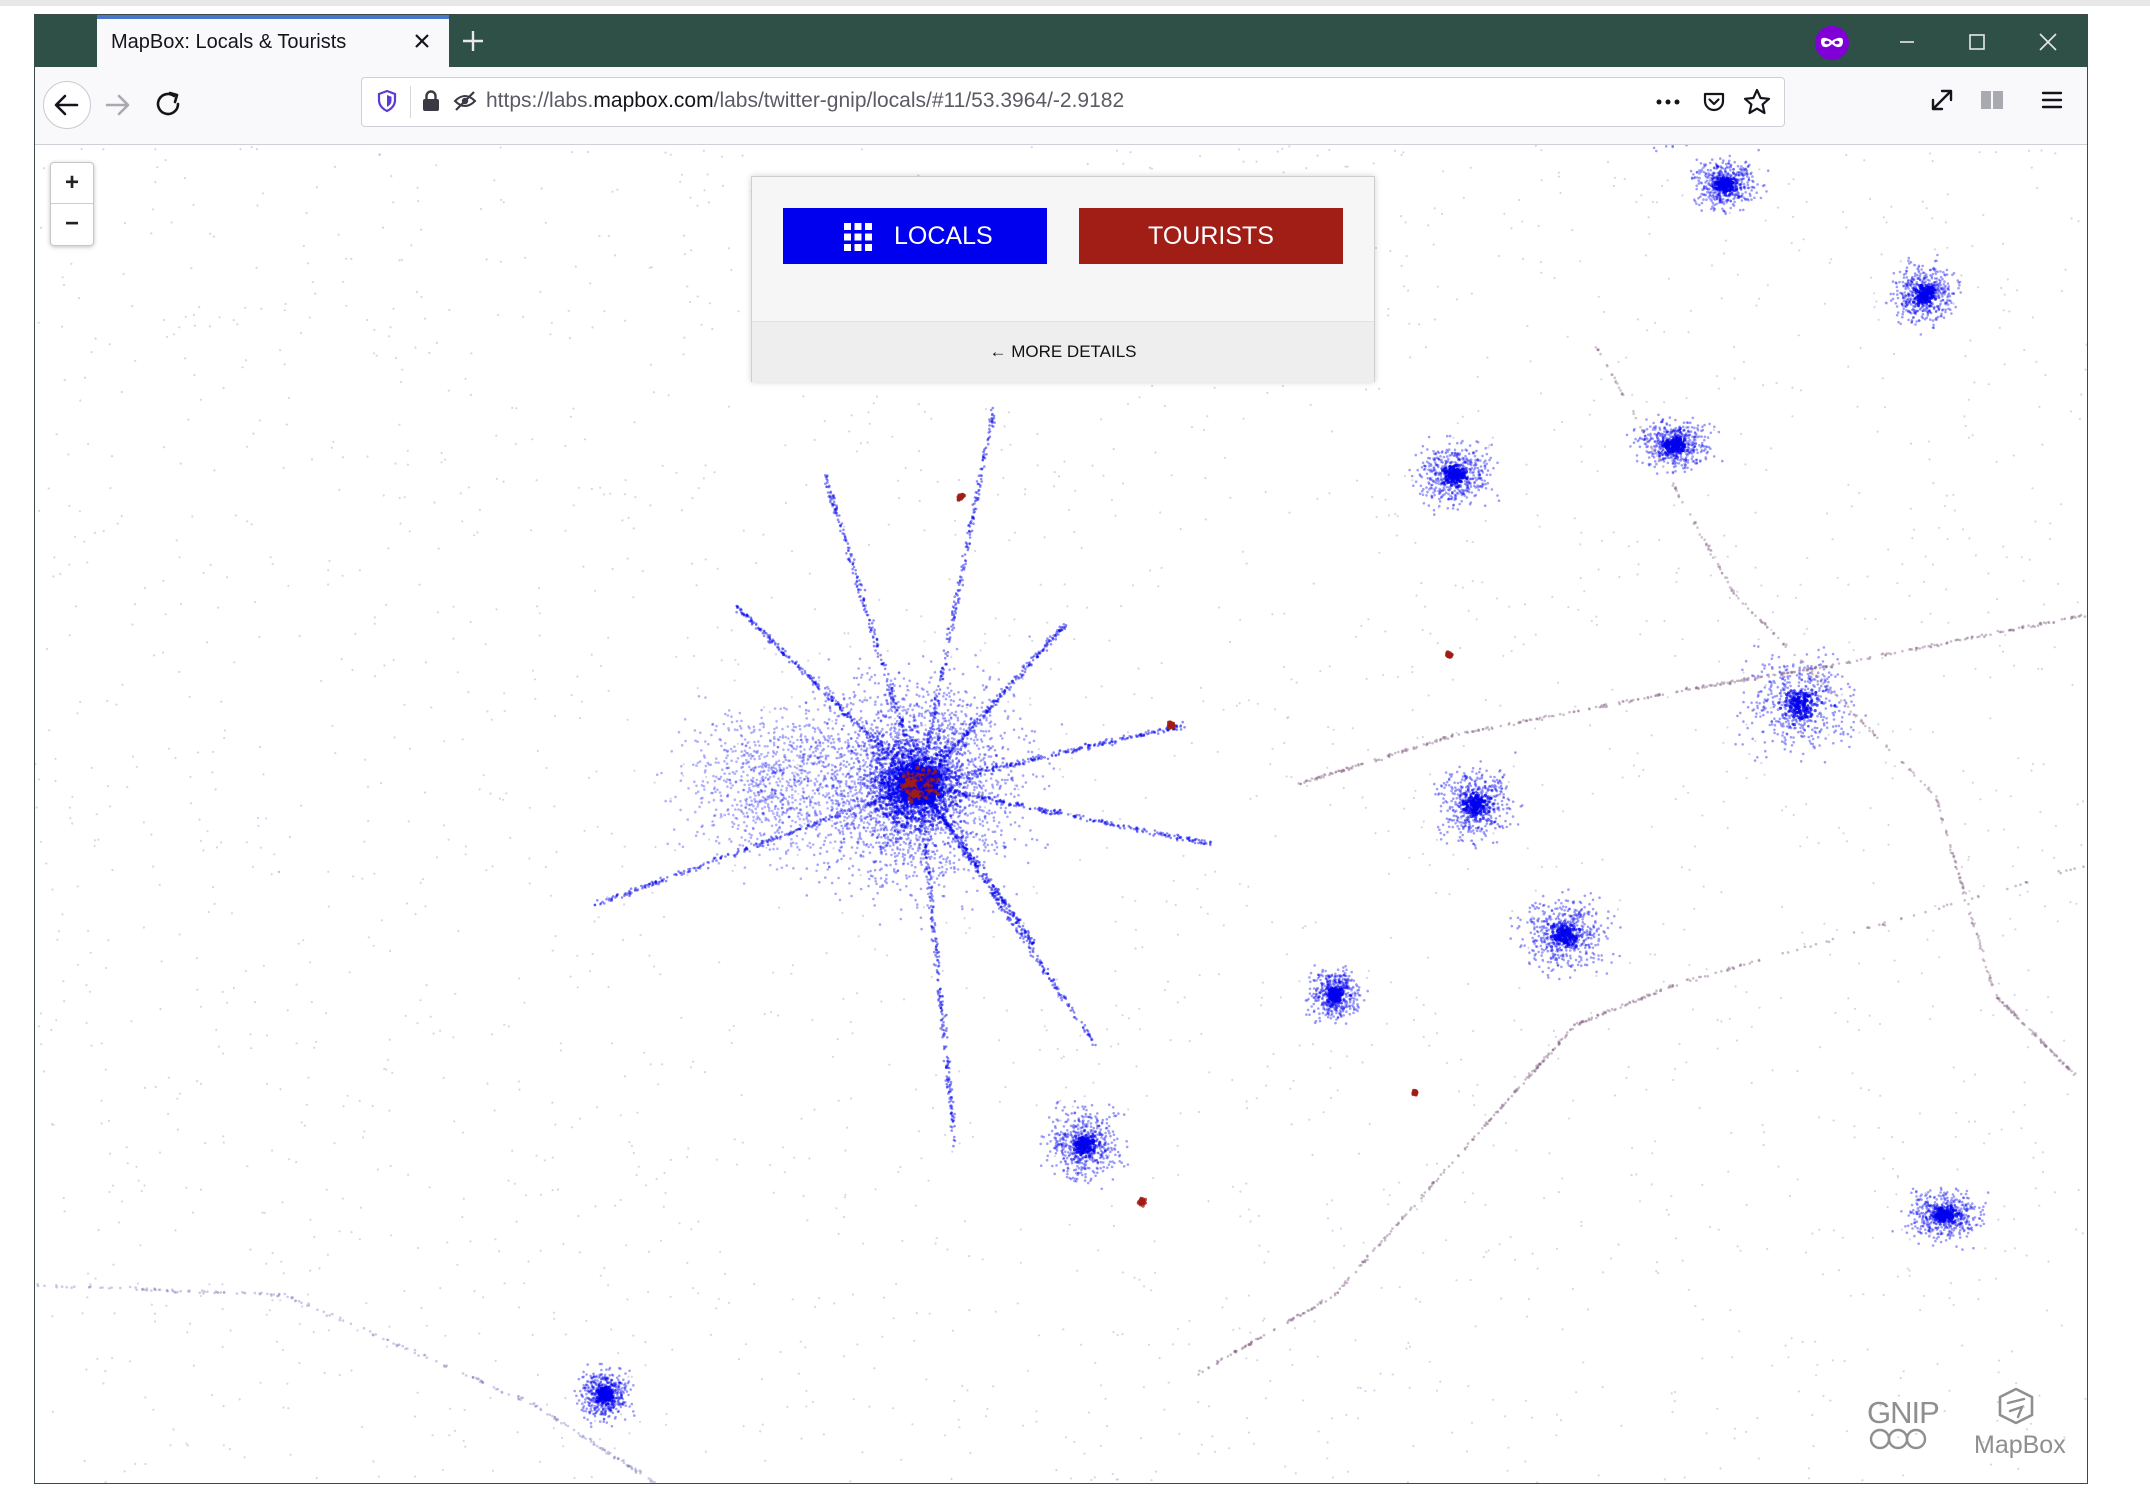 This screenshot has height=1508, width=2150. Describe the element at coordinates (2052, 100) in the screenshot. I see `hamburger-icon` at that location.